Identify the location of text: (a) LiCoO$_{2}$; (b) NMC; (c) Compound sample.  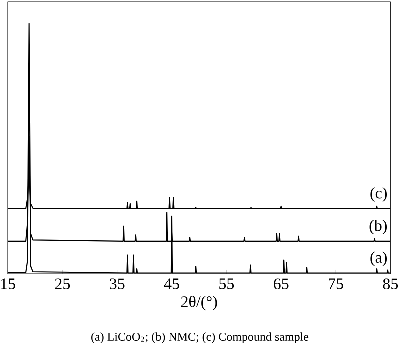
(200, 338).